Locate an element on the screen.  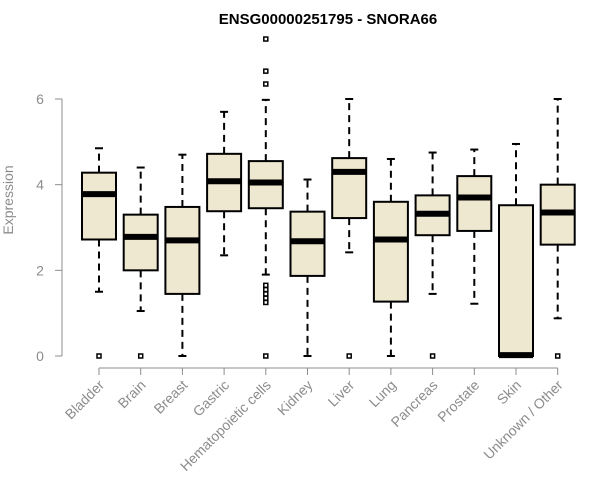
box-brain is located at coordinates (140, 262).